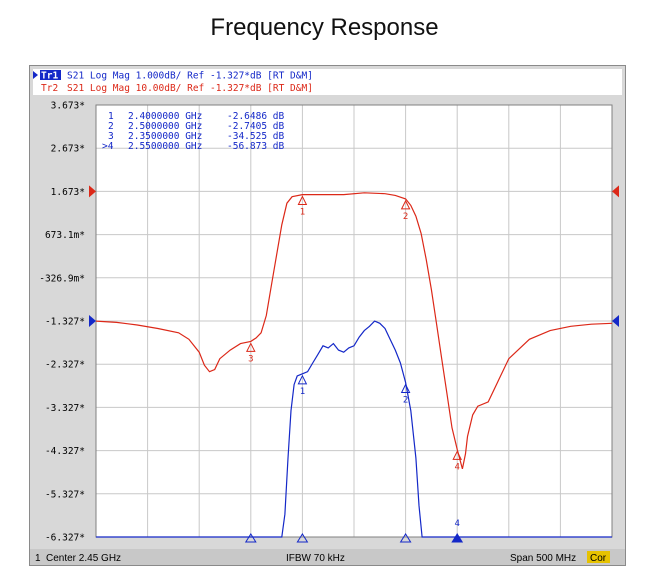  What do you see at coordinates (165, 116) in the screenshot?
I see `marker-frequency: 2.4000000 GHz` at bounding box center [165, 116].